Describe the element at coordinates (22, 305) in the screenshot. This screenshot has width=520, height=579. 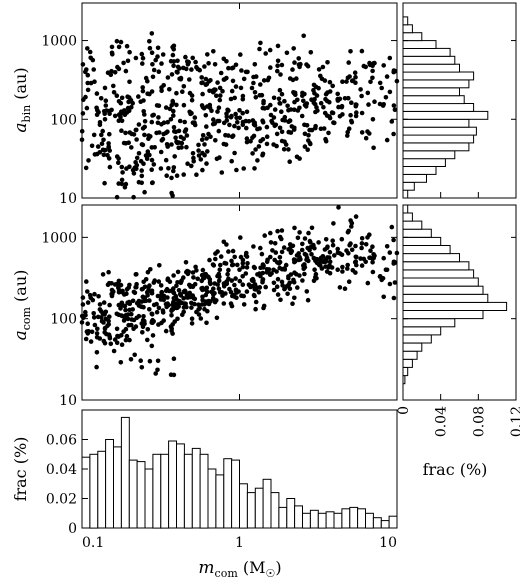
I see `ylabel-acom: acom (au)` at that location.